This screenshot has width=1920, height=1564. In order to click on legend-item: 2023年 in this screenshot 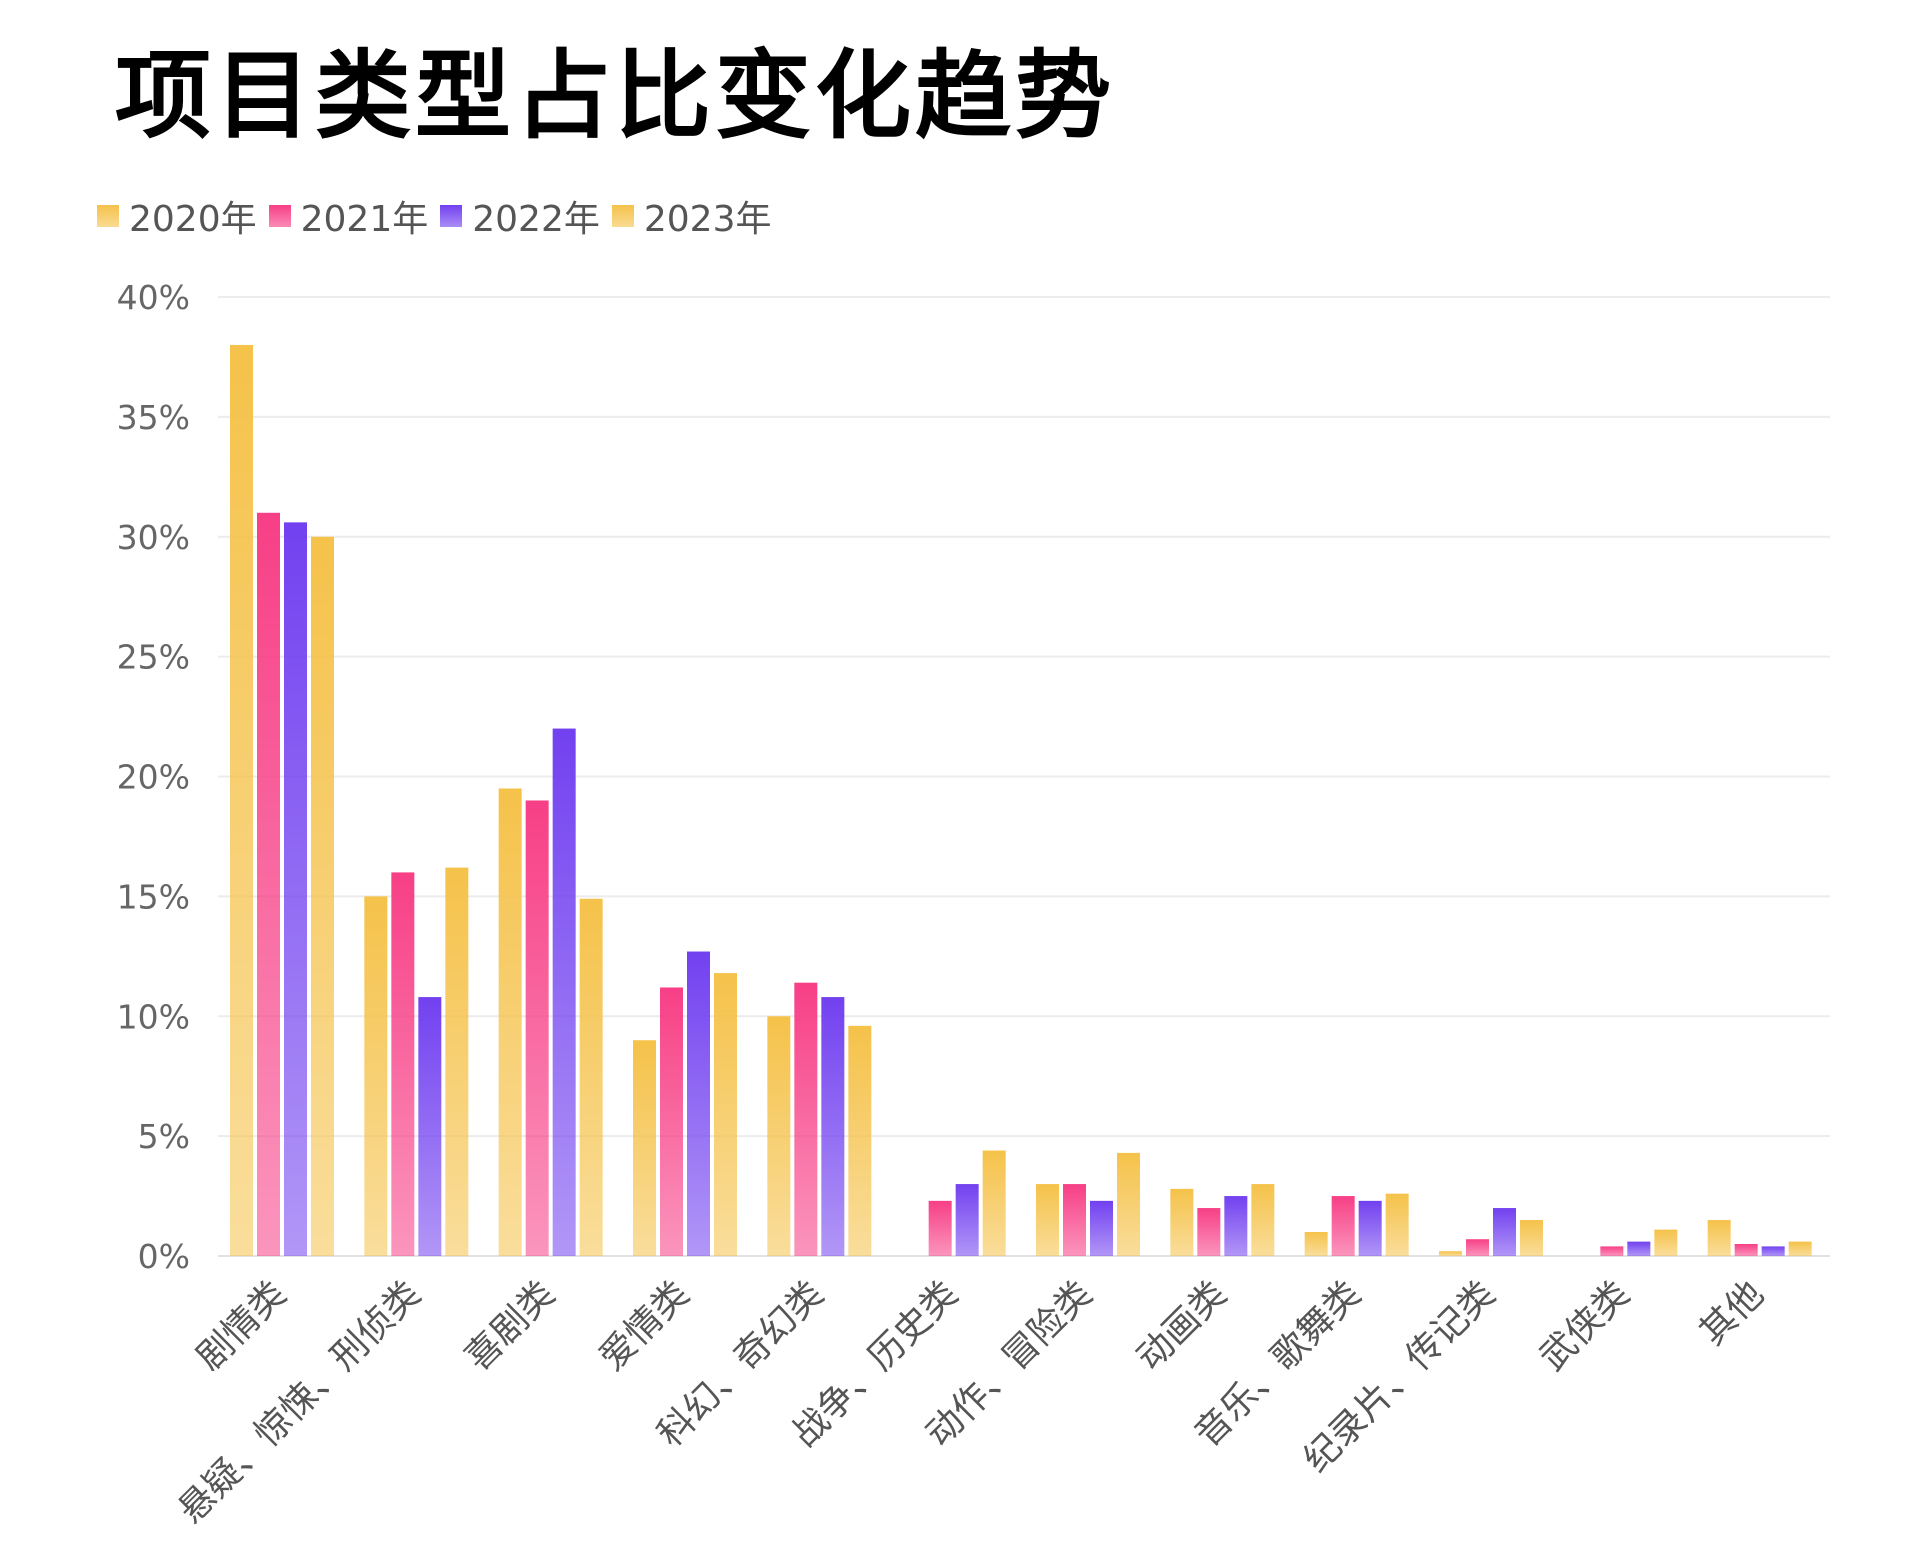, I will do `click(691, 216)`.